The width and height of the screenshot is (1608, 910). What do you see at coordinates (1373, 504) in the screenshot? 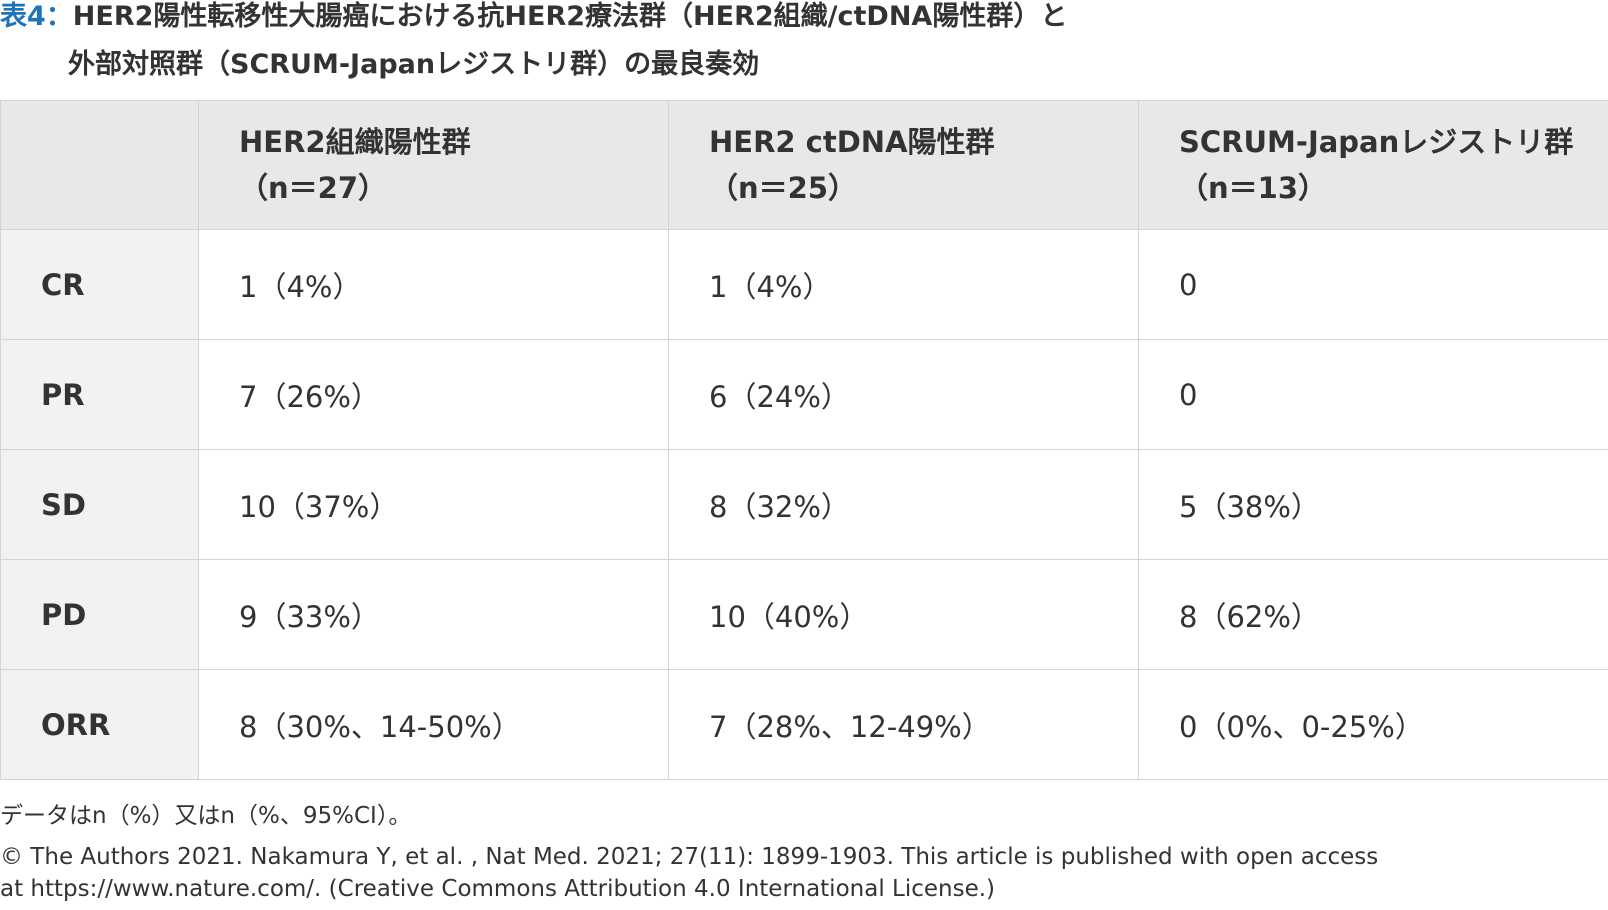
I see `table-cell: 5（38%）` at bounding box center [1373, 504].